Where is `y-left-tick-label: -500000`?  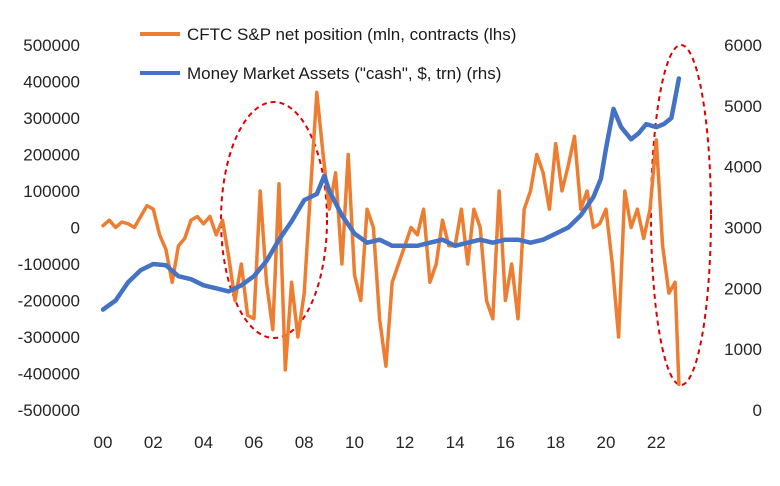 y-left-tick-label: -500000 is located at coordinates (49, 410).